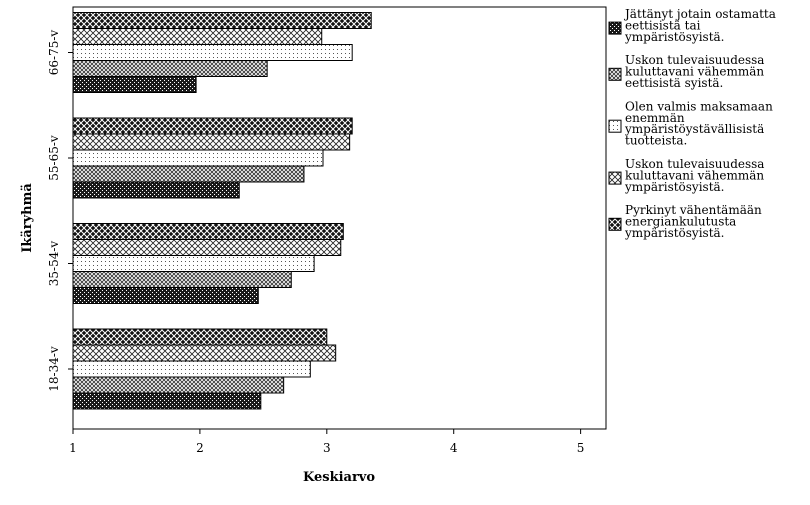 The width and height of the screenshot is (810, 505). I want to click on category-label-35-54-v: 35-54-v, so click(54, 264).